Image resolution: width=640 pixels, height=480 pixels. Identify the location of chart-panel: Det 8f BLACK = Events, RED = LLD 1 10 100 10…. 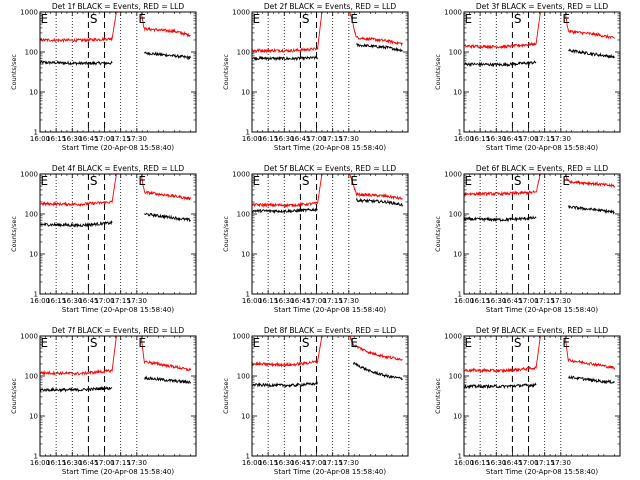
(315, 401).